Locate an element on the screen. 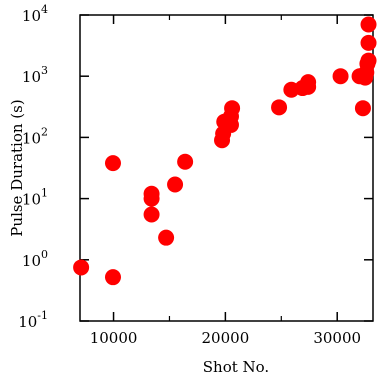  y-tick-label: 10² is located at coordinates (35, 136).